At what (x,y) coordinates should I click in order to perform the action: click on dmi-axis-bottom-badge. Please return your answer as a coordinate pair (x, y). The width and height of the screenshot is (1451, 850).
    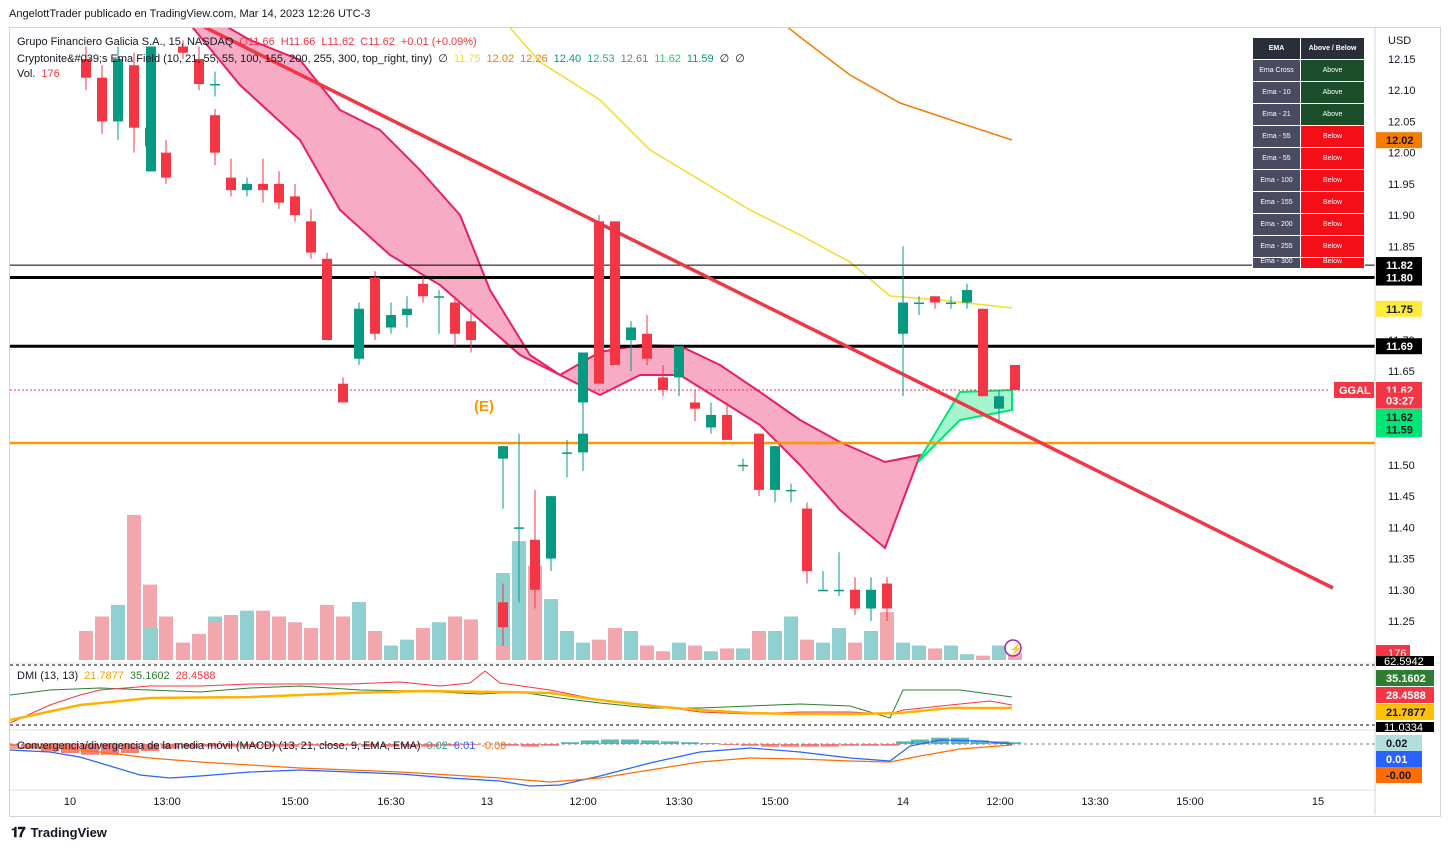
    Looking at the image, I should click on (1405, 727).